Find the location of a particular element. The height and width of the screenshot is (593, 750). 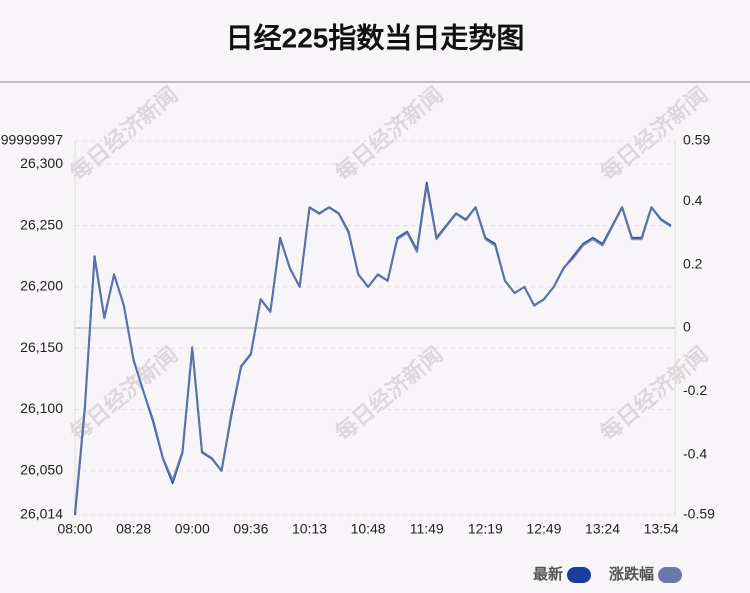

x-tick-label: 13:54 is located at coordinates (661, 529).